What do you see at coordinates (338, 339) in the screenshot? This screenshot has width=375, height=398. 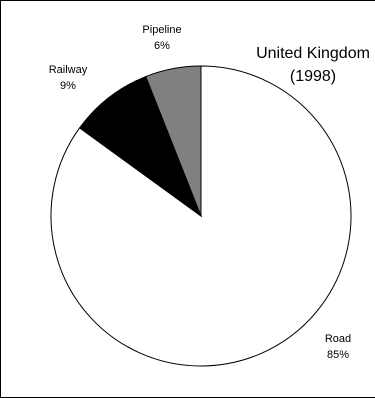 I see `slice-label-road: Road` at bounding box center [338, 339].